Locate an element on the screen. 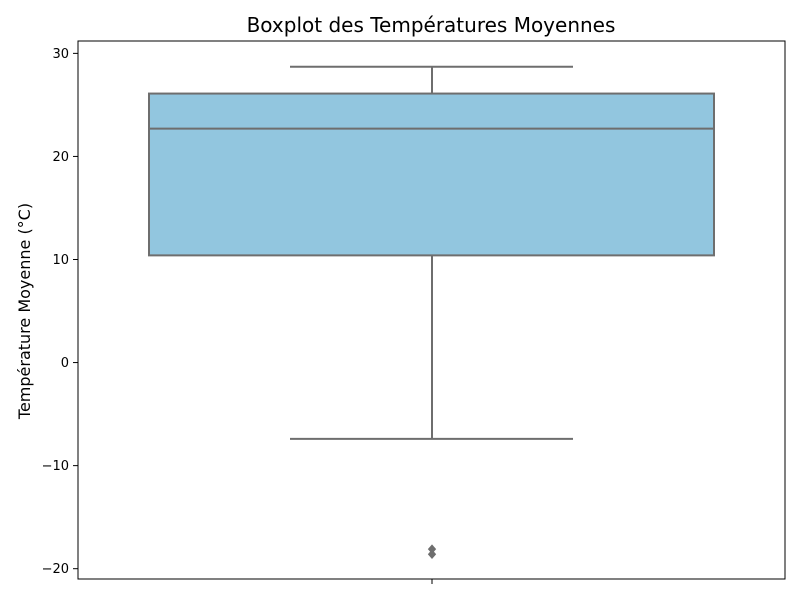 This screenshot has height=600, width=800. y-tick-label: 0 is located at coordinates (65, 363).